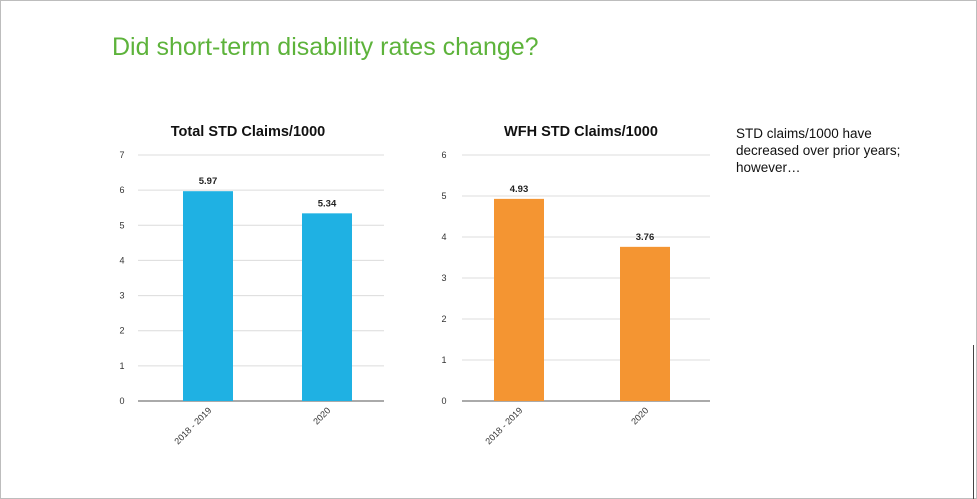 This screenshot has width=977, height=499. Describe the element at coordinates (973, 422) in the screenshot. I see `edge-divider` at that location.